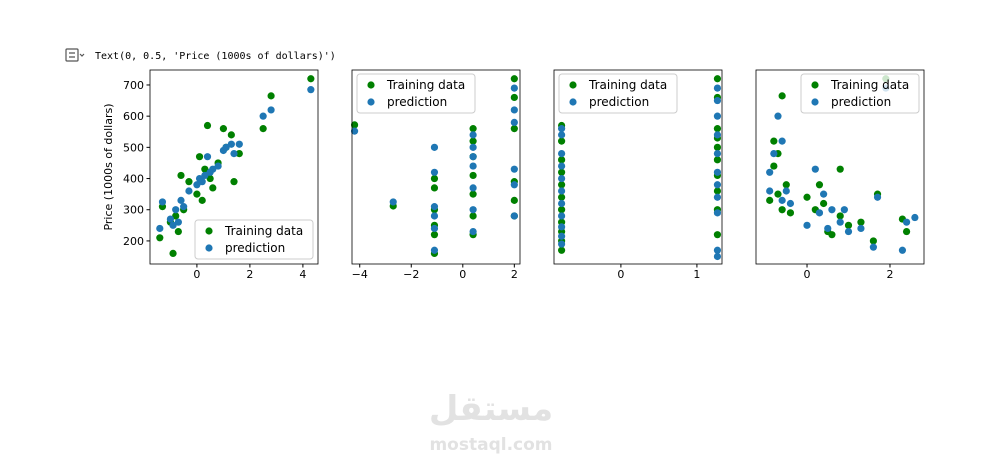 The width and height of the screenshot is (983, 468). Describe the element at coordinates (133, 116) in the screenshot. I see `y-tick-label: 600` at that location.